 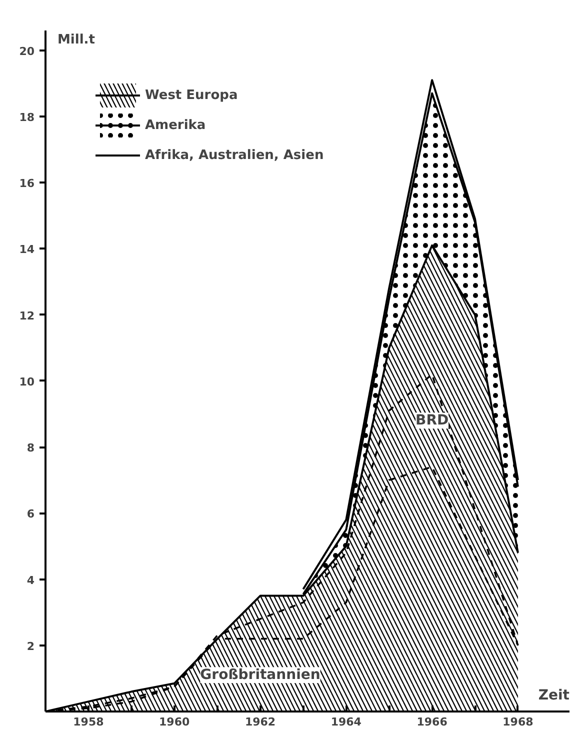 I want to click on y-tick-label: 12, so click(x=27, y=315).